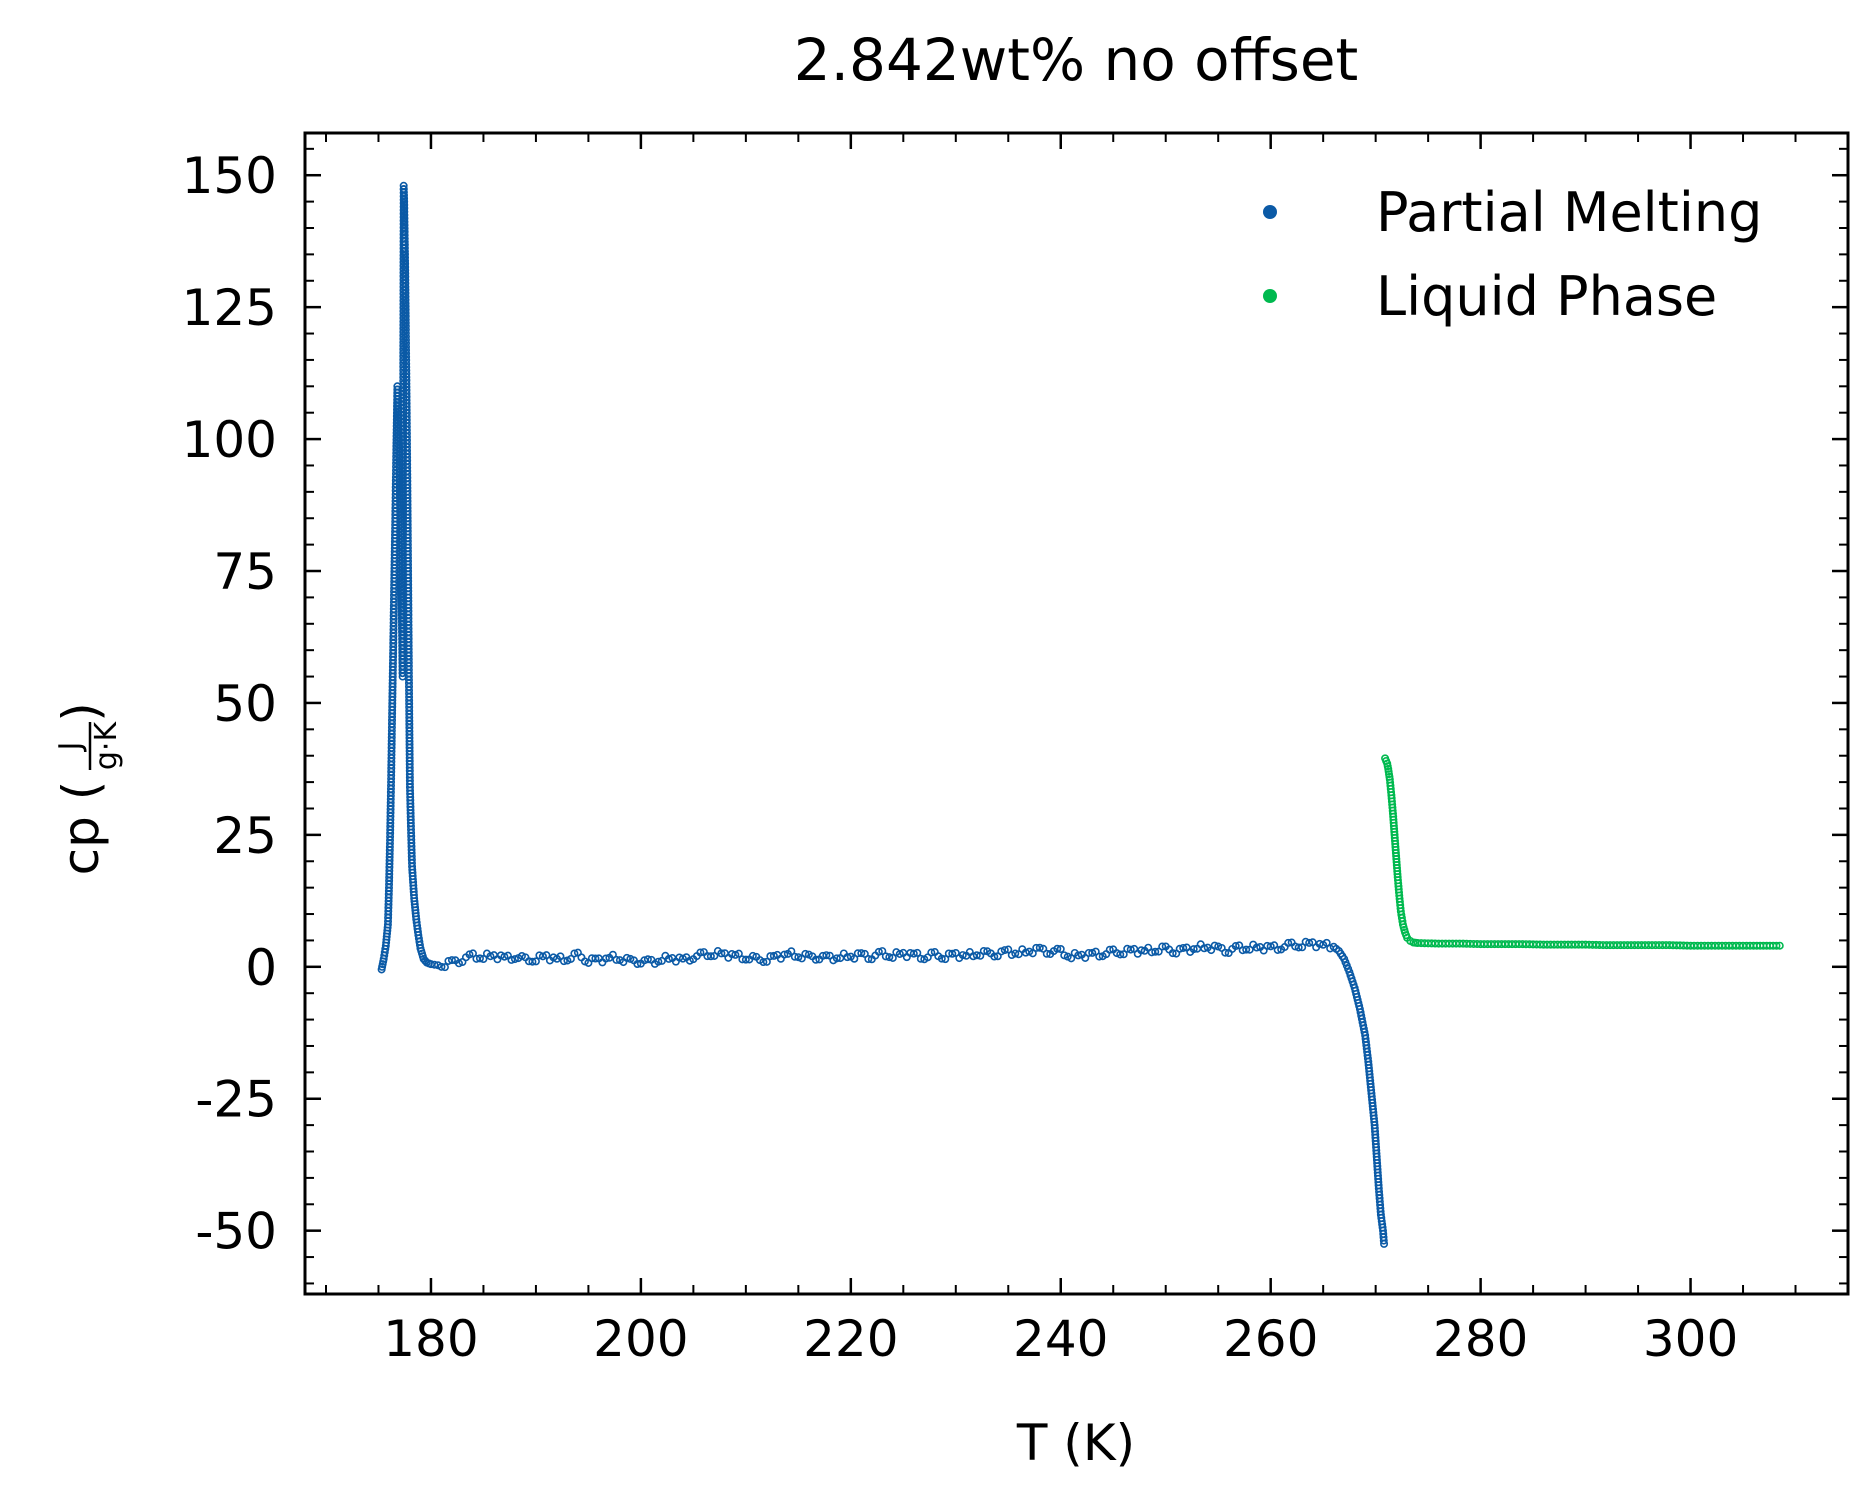  I want to click on y-tick-label: -25, so click(236, 1100).